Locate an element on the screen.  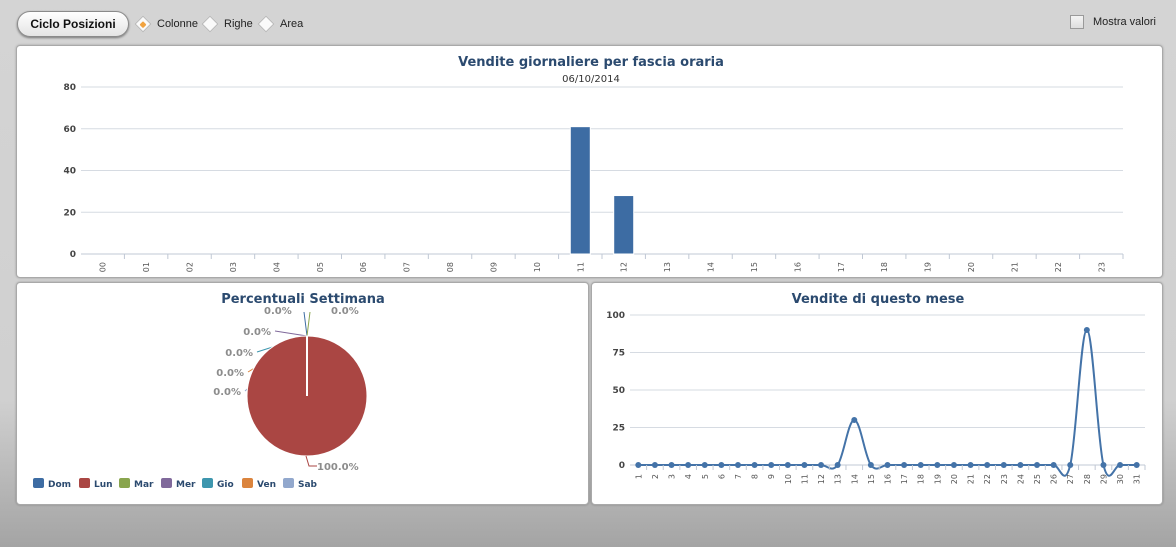
option-area-label: Area is located at coordinates (292, 24).